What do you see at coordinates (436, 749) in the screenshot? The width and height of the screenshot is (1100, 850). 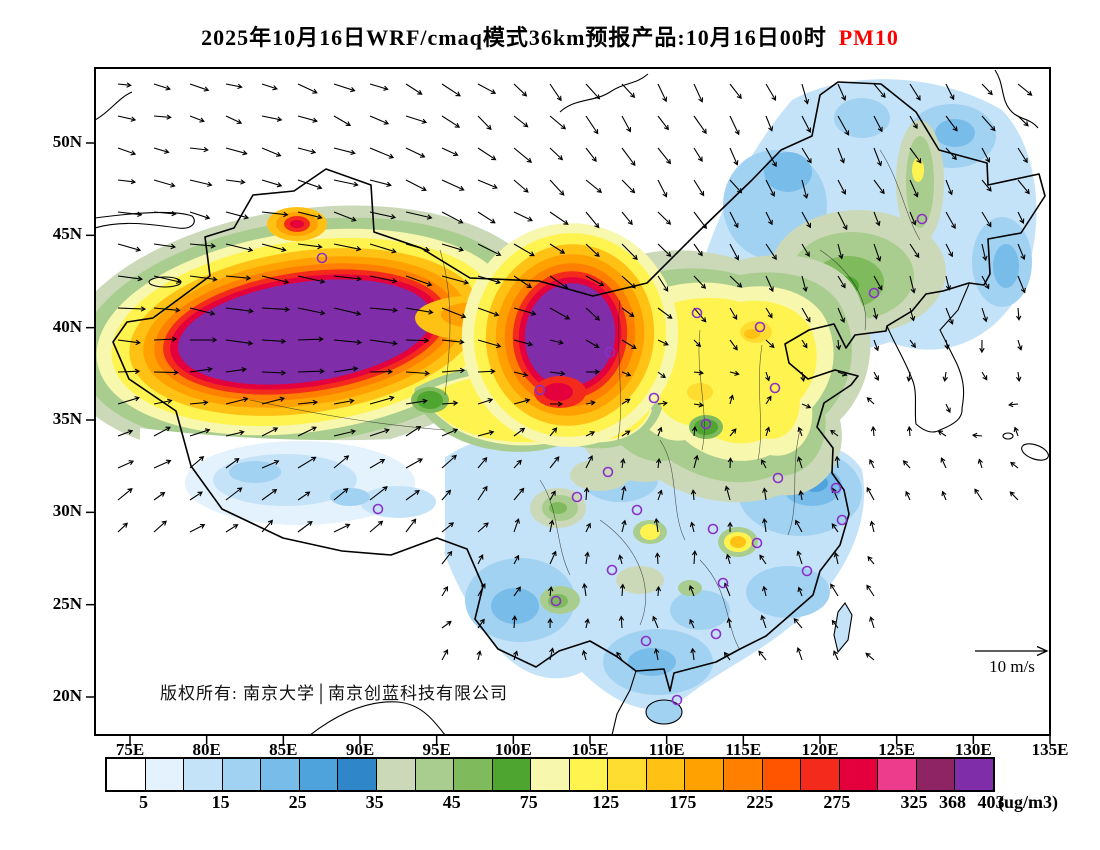 I see `x-tick-label: 95E` at bounding box center [436, 749].